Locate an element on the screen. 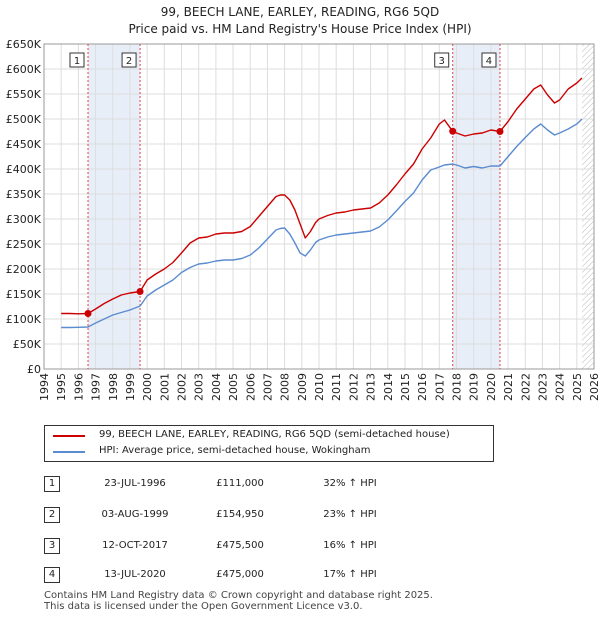 The height and width of the screenshot is (620, 600). x-tick-label: 2012 is located at coordinates (353, 387).